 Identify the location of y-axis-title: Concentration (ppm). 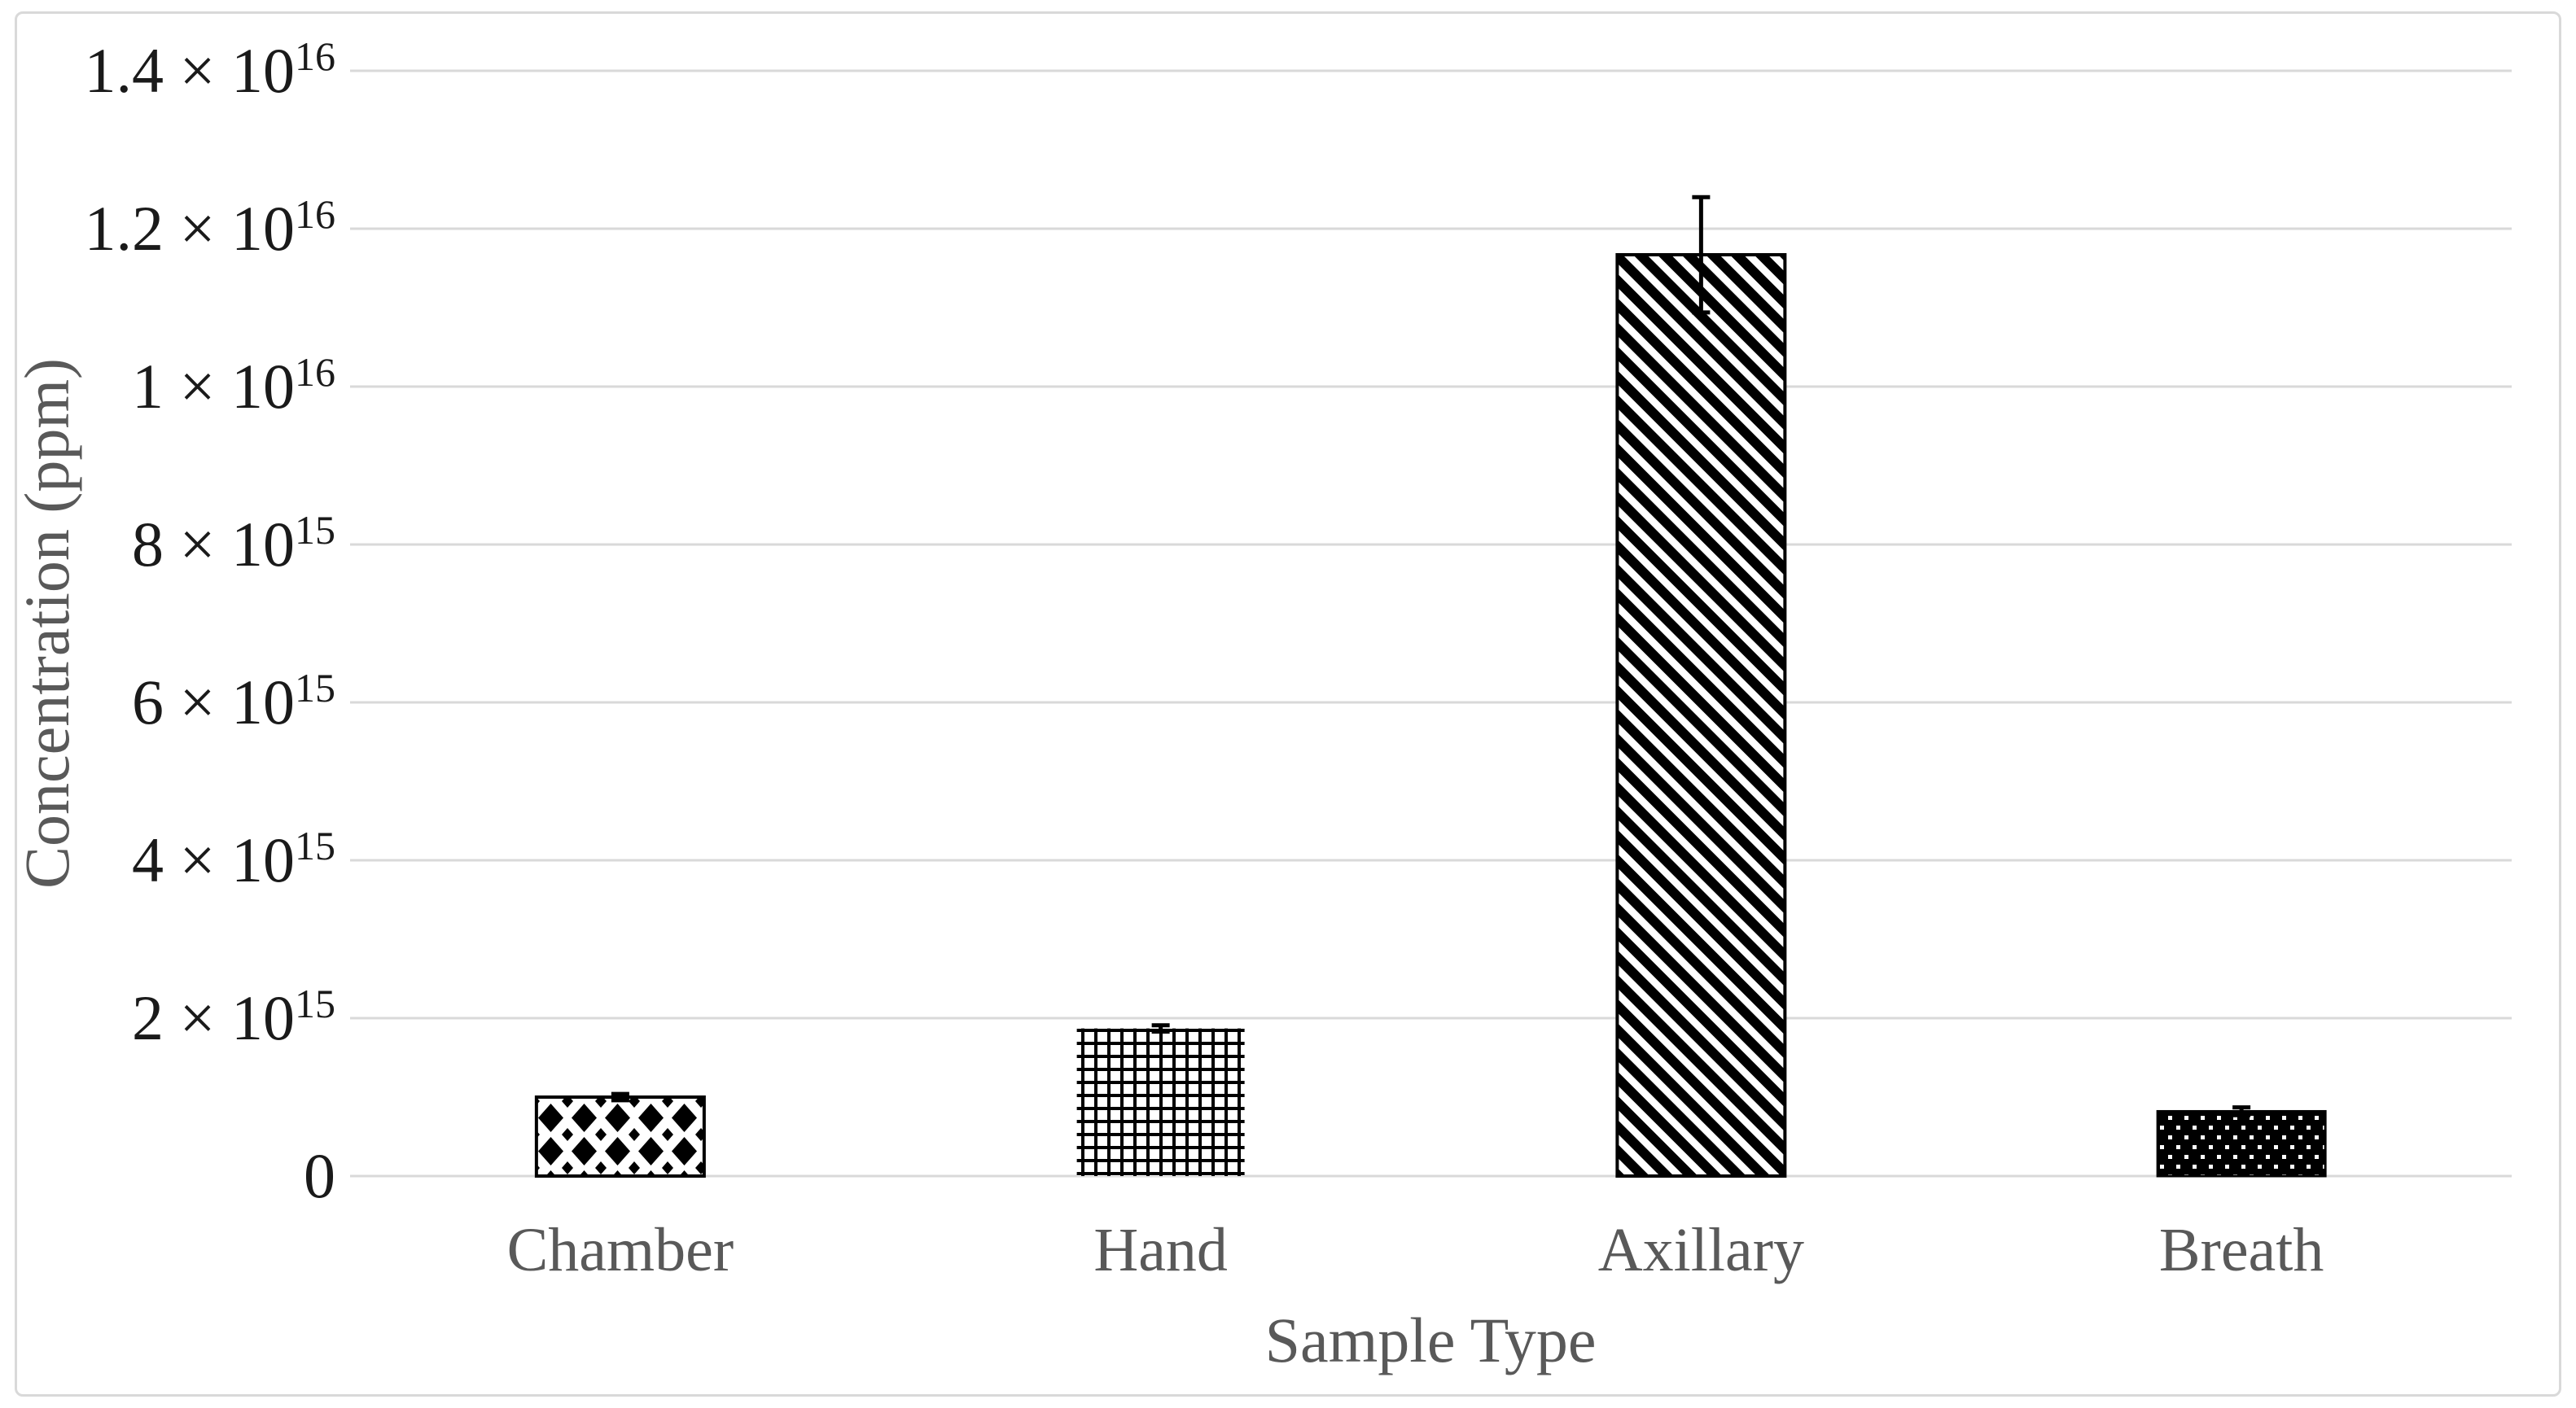
(46, 623).